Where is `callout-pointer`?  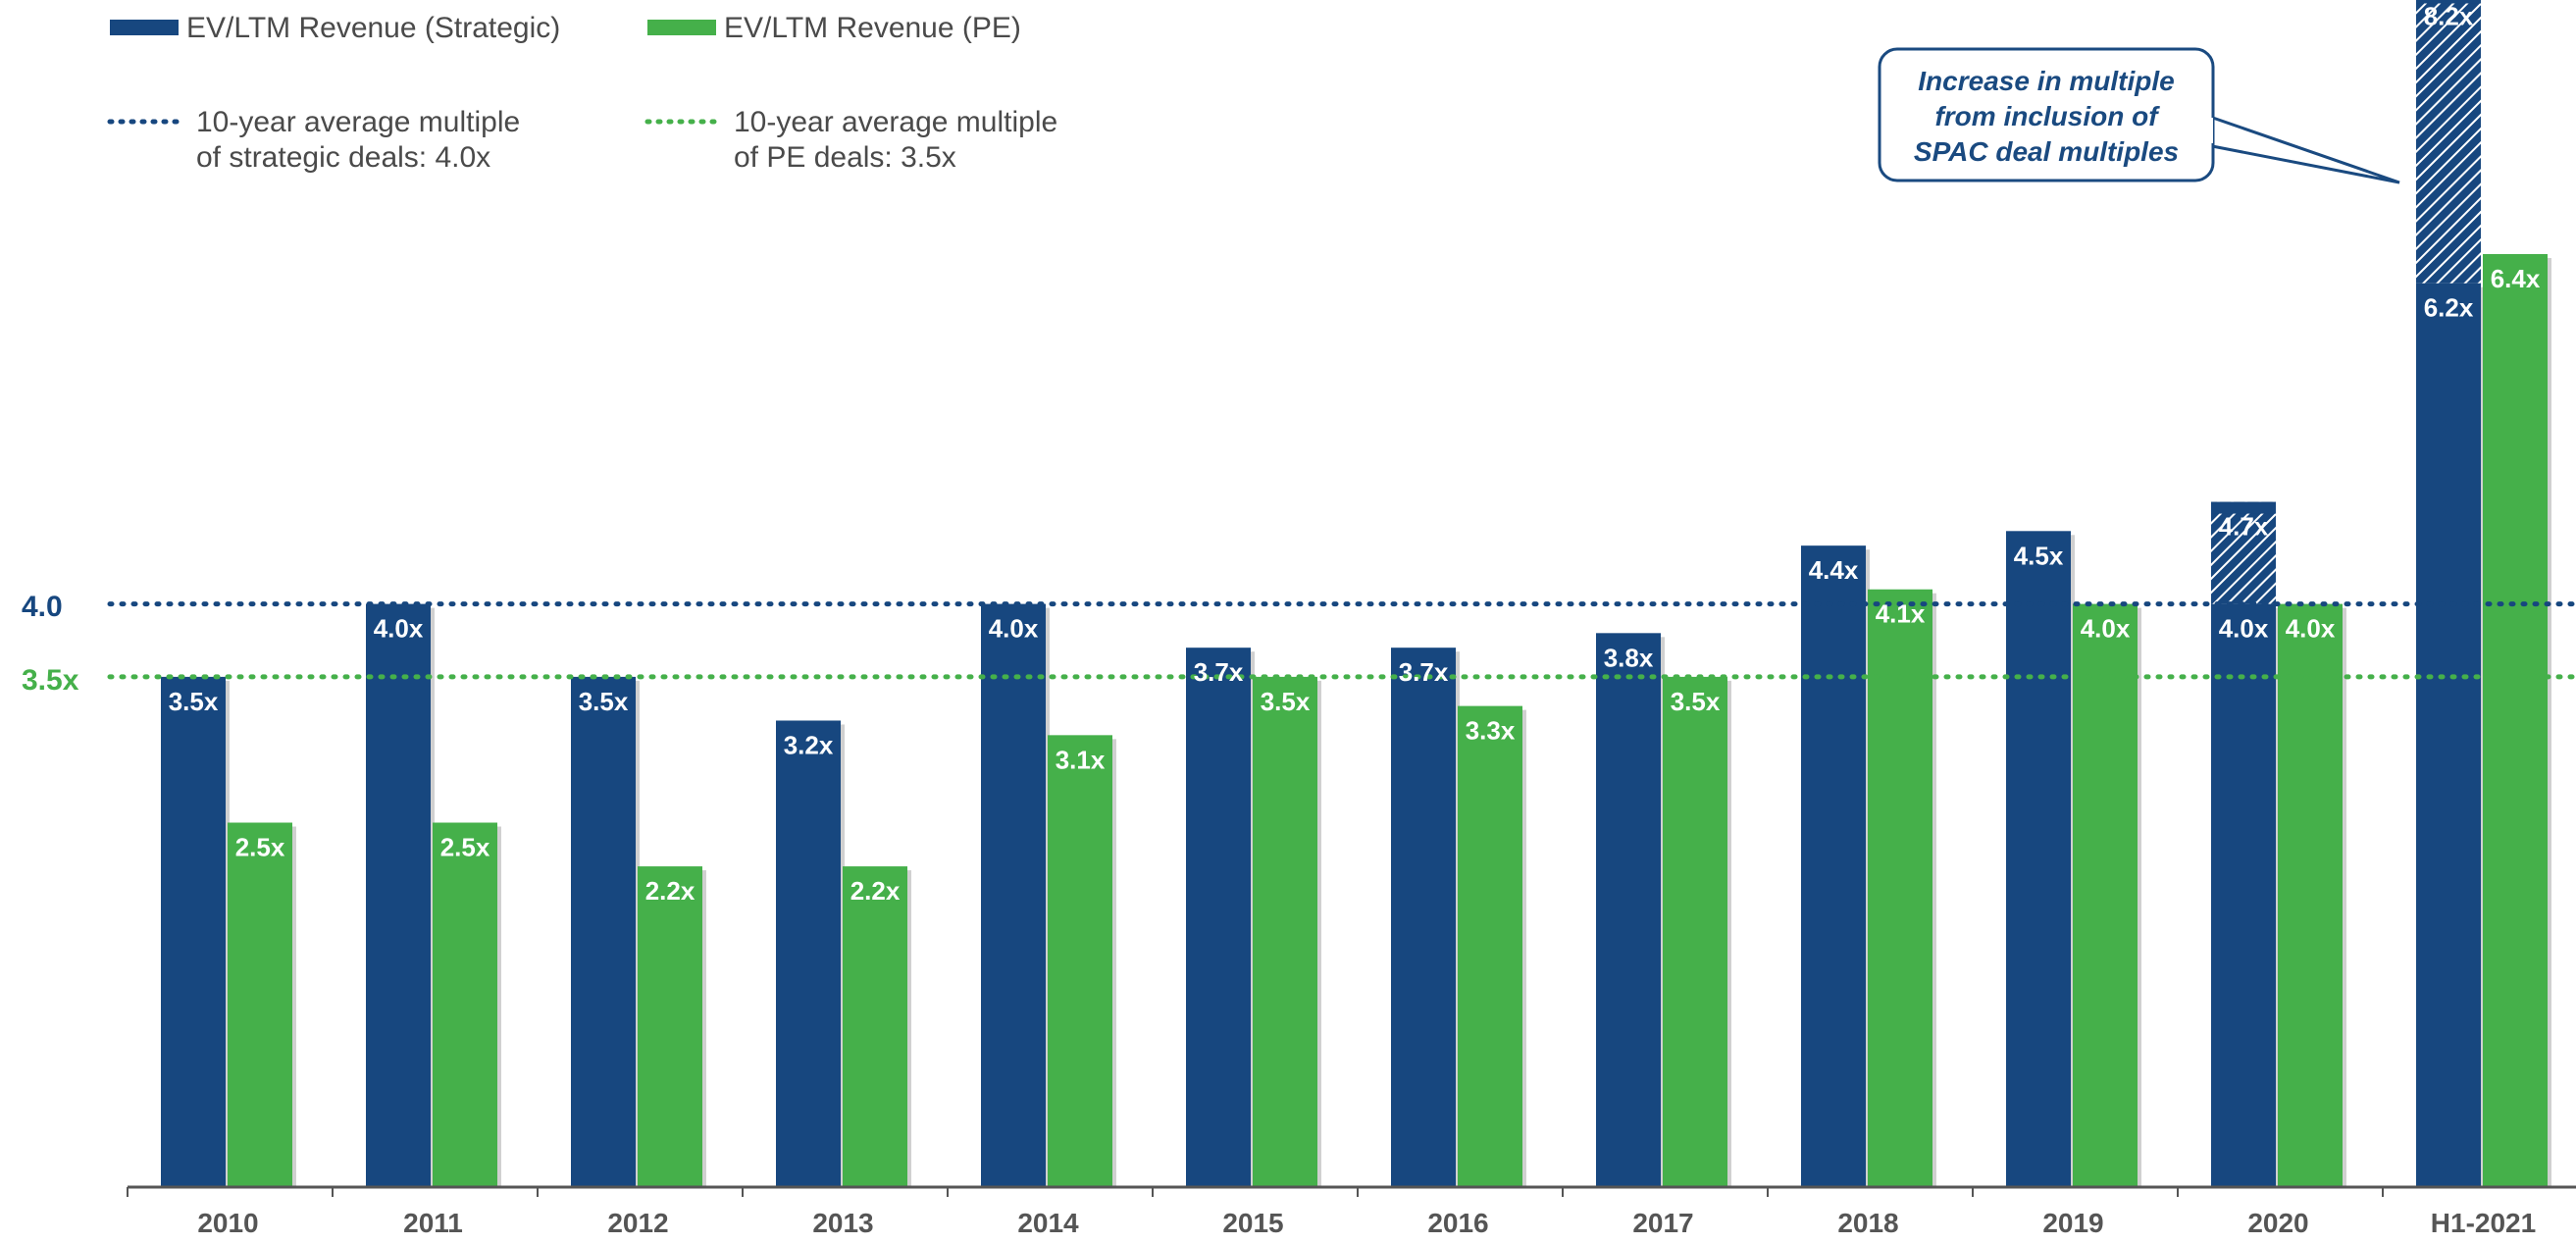 callout-pointer is located at coordinates (2303, 149).